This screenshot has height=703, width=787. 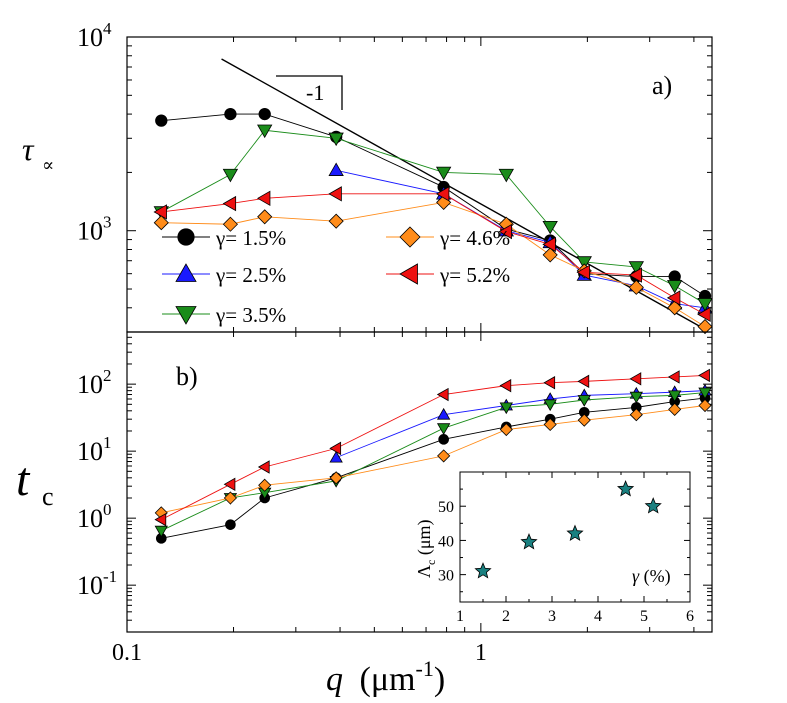 I want to click on x-tick-label-1: 1, so click(x=481, y=653).